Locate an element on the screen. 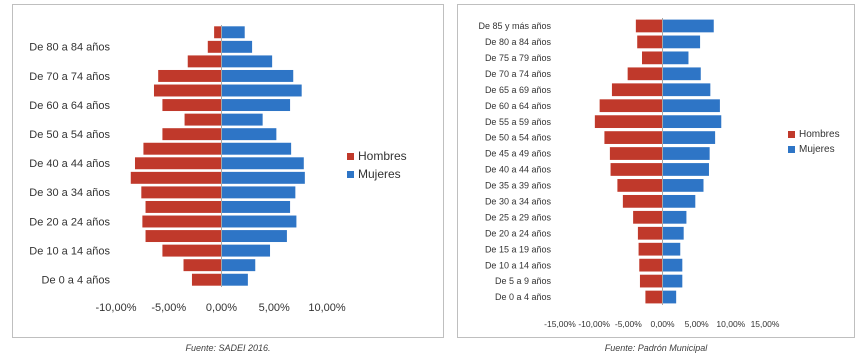  legend-item-mujeres: Mujeres is located at coordinates (377, 174).